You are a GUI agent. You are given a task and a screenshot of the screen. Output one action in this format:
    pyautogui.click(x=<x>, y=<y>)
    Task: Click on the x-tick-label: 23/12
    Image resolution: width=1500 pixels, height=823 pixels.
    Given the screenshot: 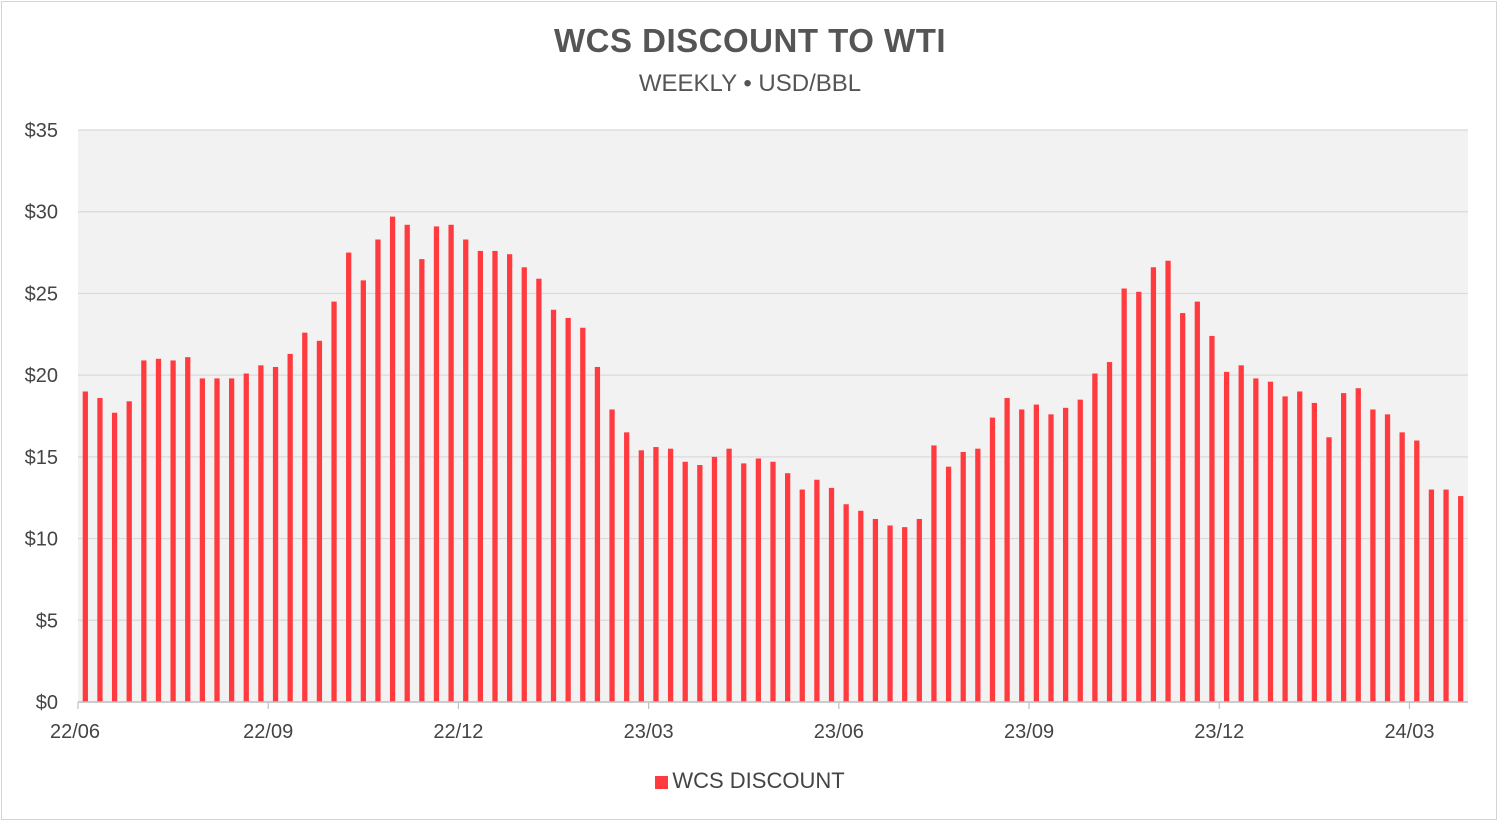 What is the action you would take?
    pyautogui.click(x=1219, y=732)
    